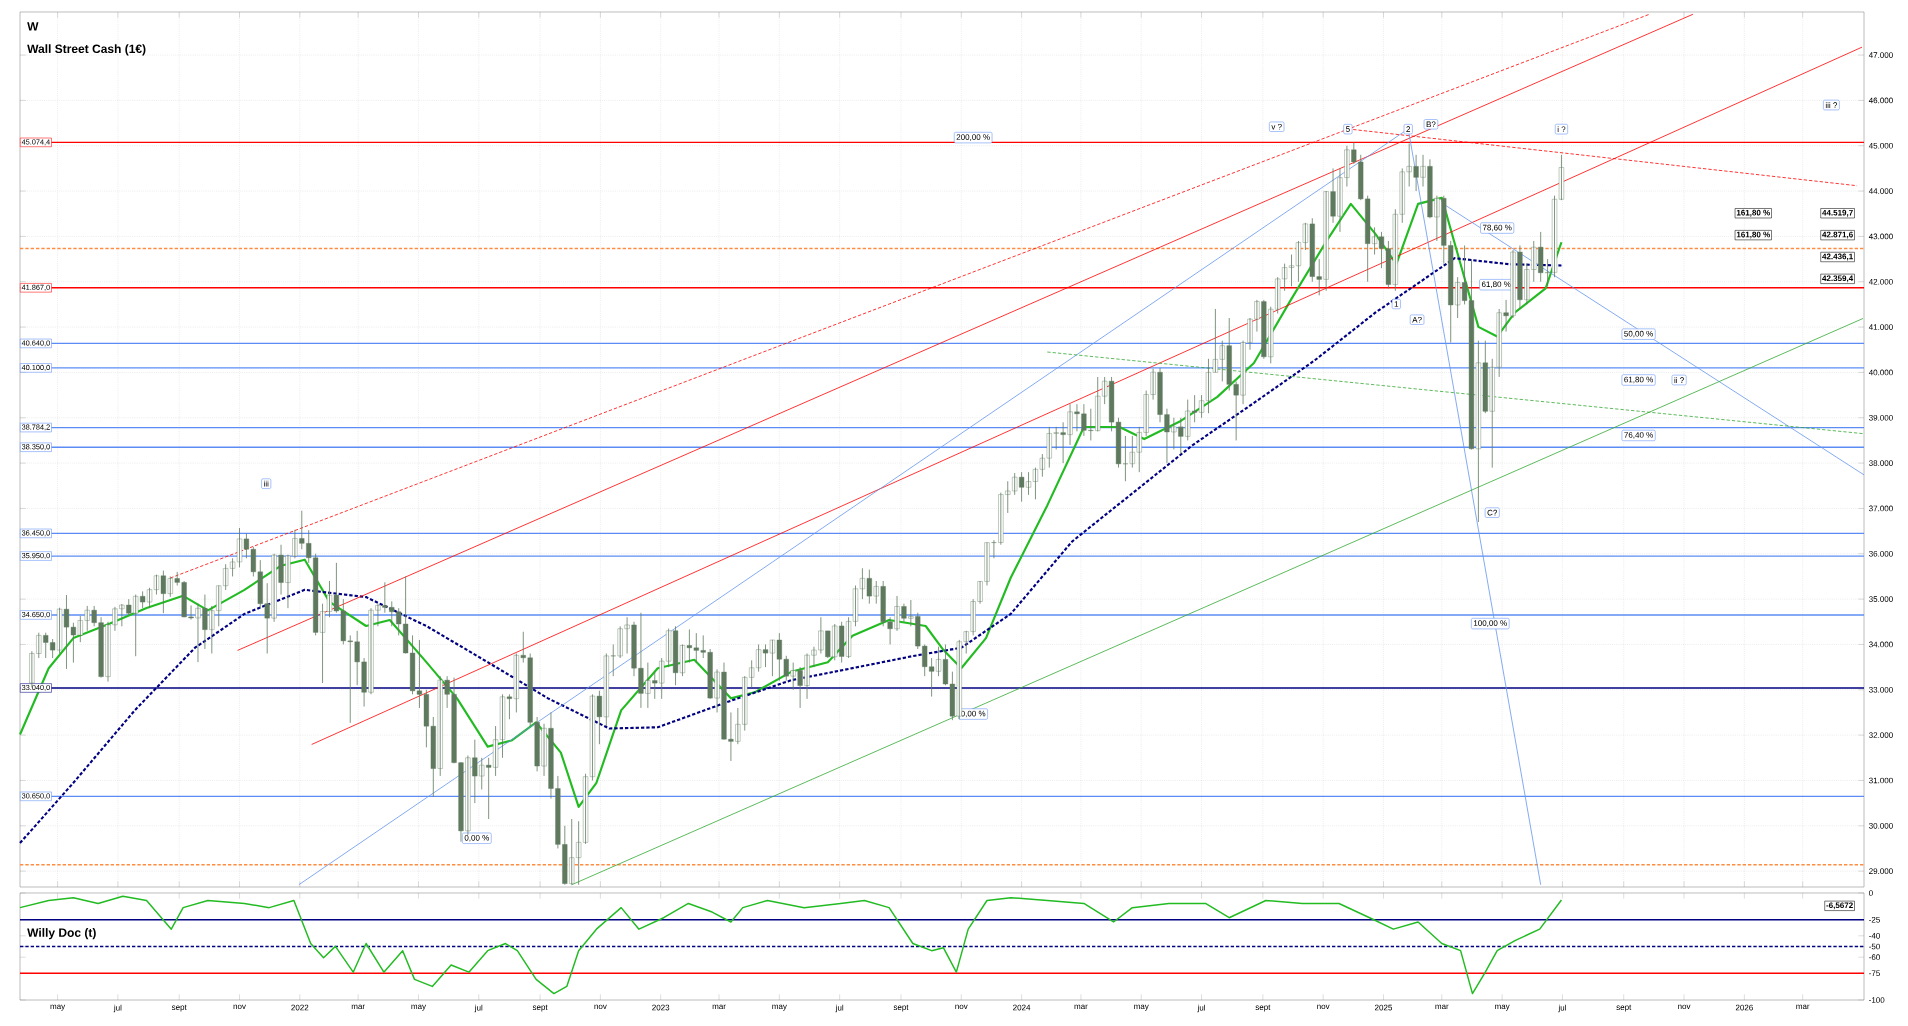 Image resolution: width=1908 pixels, height=1026 pixels. What do you see at coordinates (1837, 235) in the screenshot?
I see `annotation: 42.871,6` at bounding box center [1837, 235].